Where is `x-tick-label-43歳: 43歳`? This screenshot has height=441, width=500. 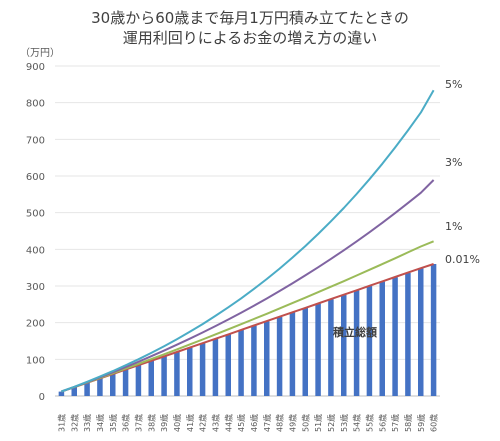
x-tick-label-43歳: 43歳 is located at coordinates (215, 423).